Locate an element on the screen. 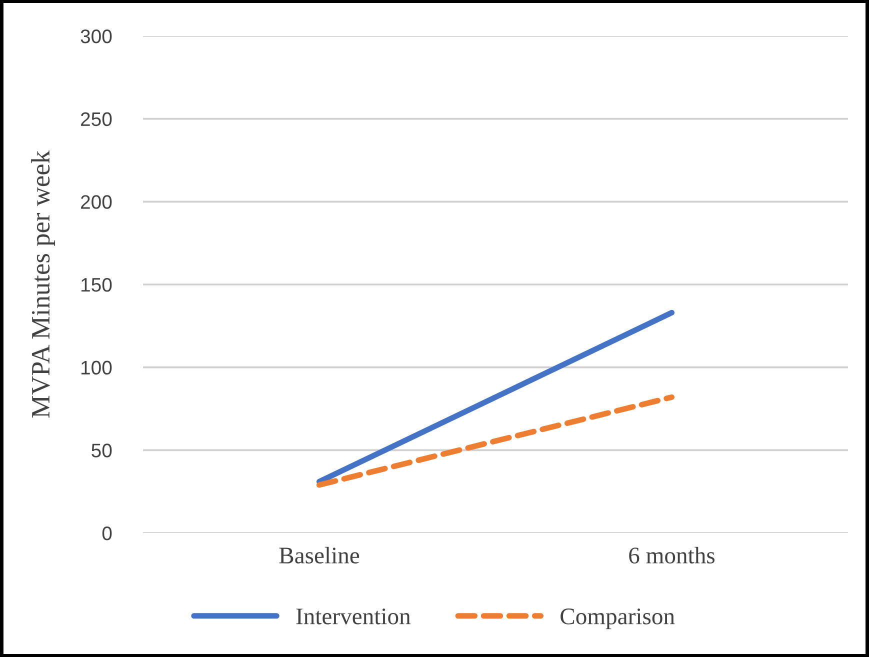 This screenshot has height=657, width=869. y-tick-label: 0 is located at coordinates (107, 533).